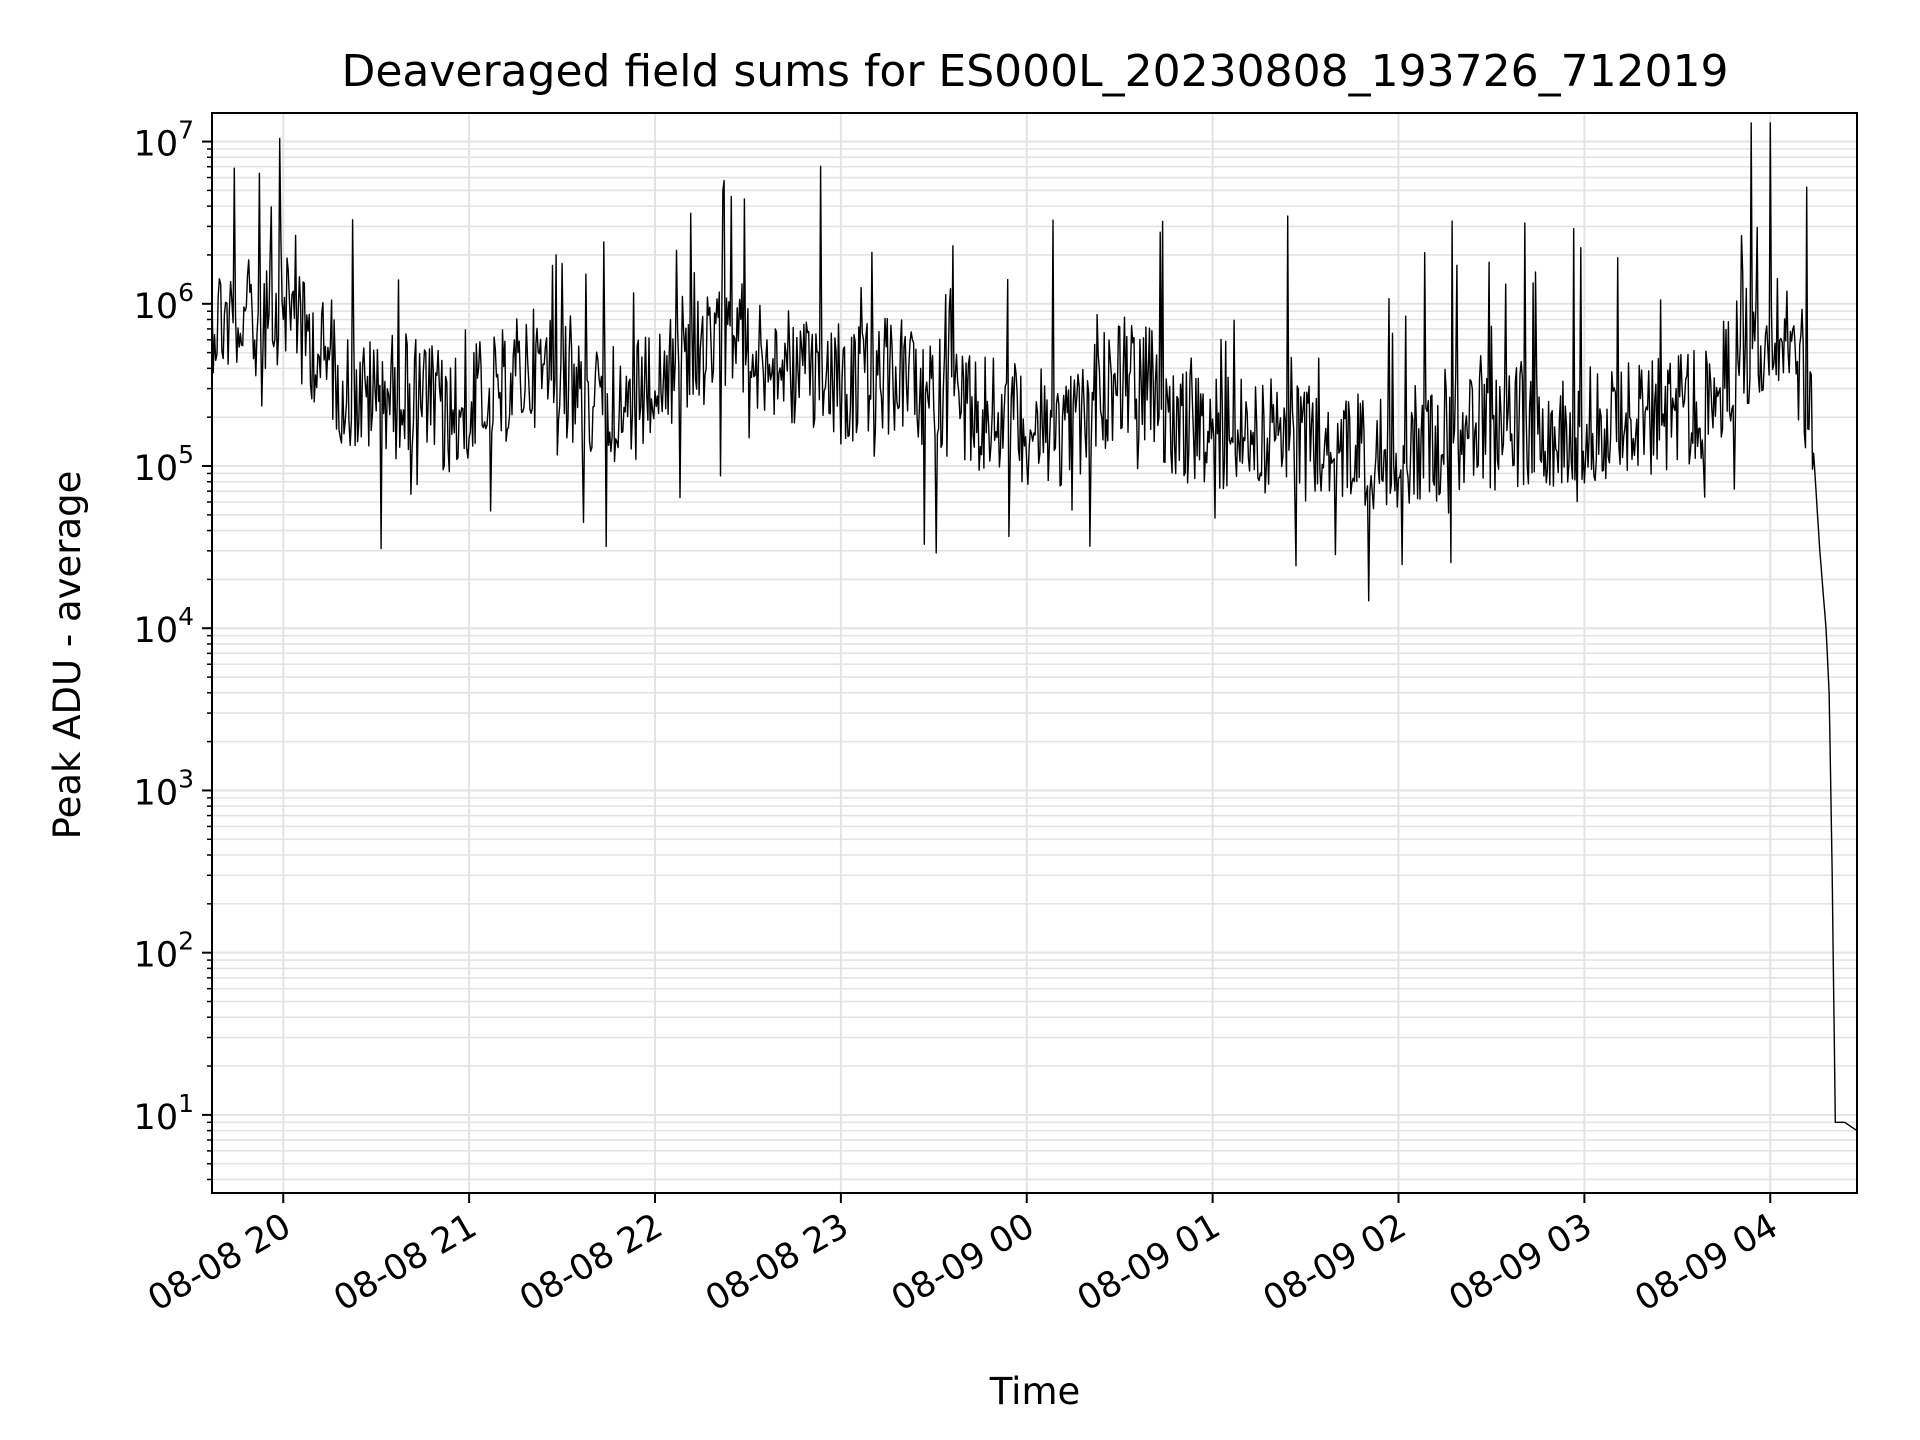 Image resolution: width=1920 pixels, height=1440 pixels. I want to click on y-tick-label: 10¹, so click(164, 1113).